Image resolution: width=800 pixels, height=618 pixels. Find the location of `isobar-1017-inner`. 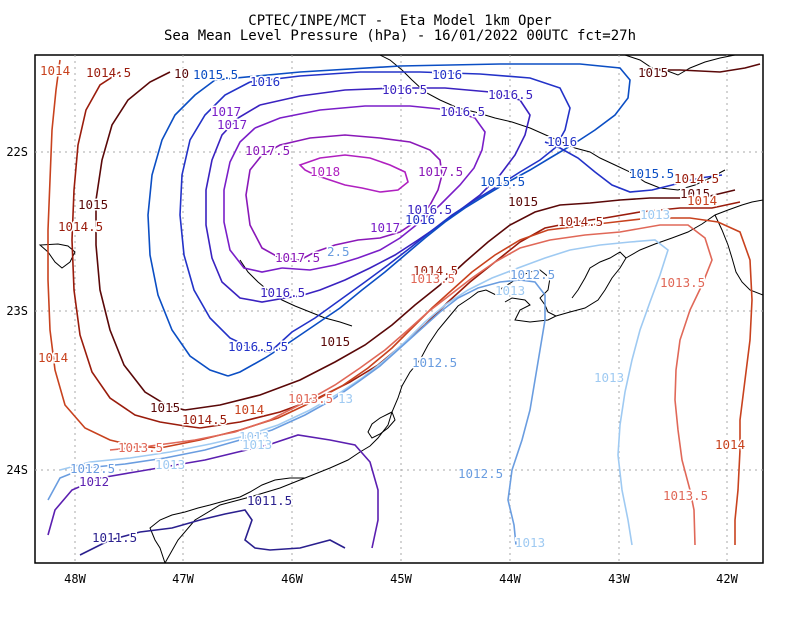

isobar-1017-inner is located at coordinates (370, 188).